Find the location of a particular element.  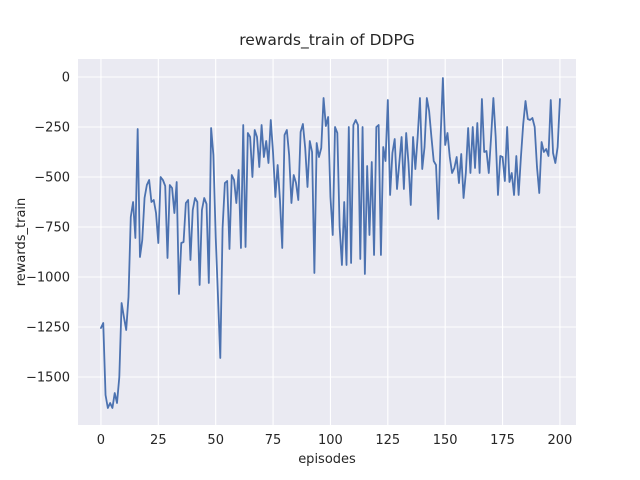

chart-title: rewards_train of DDPG is located at coordinates (327, 40).